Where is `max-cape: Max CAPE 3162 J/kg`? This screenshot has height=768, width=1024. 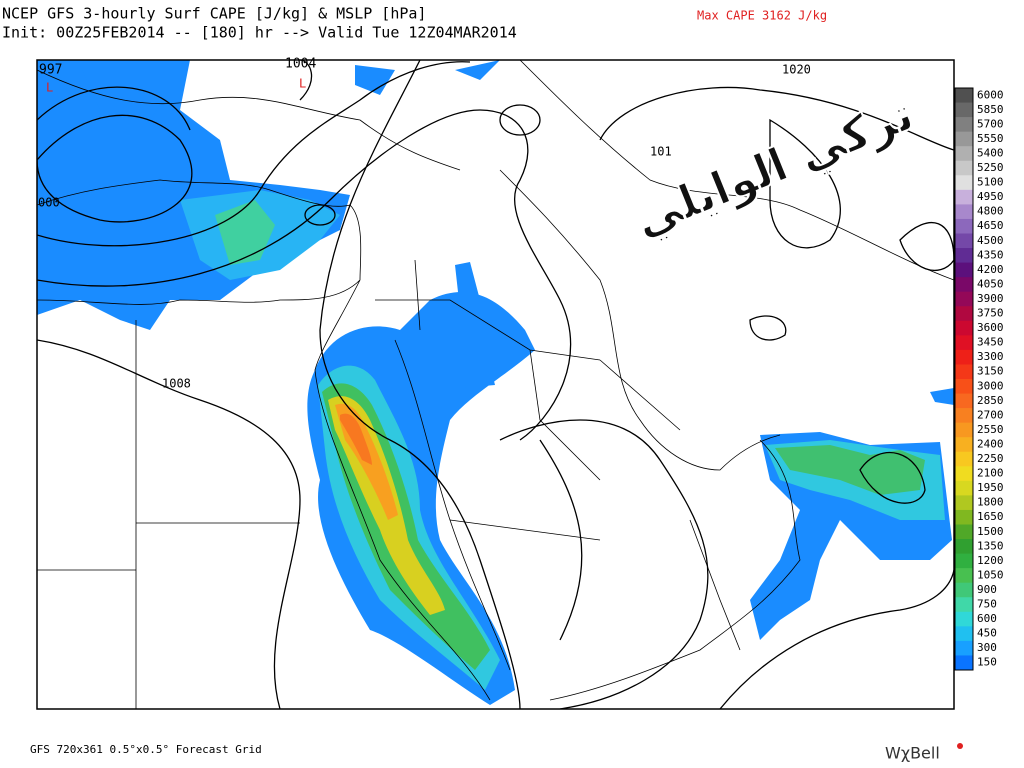
max-cape: Max CAPE 3162 J/kg is located at coordinates (762, 16).